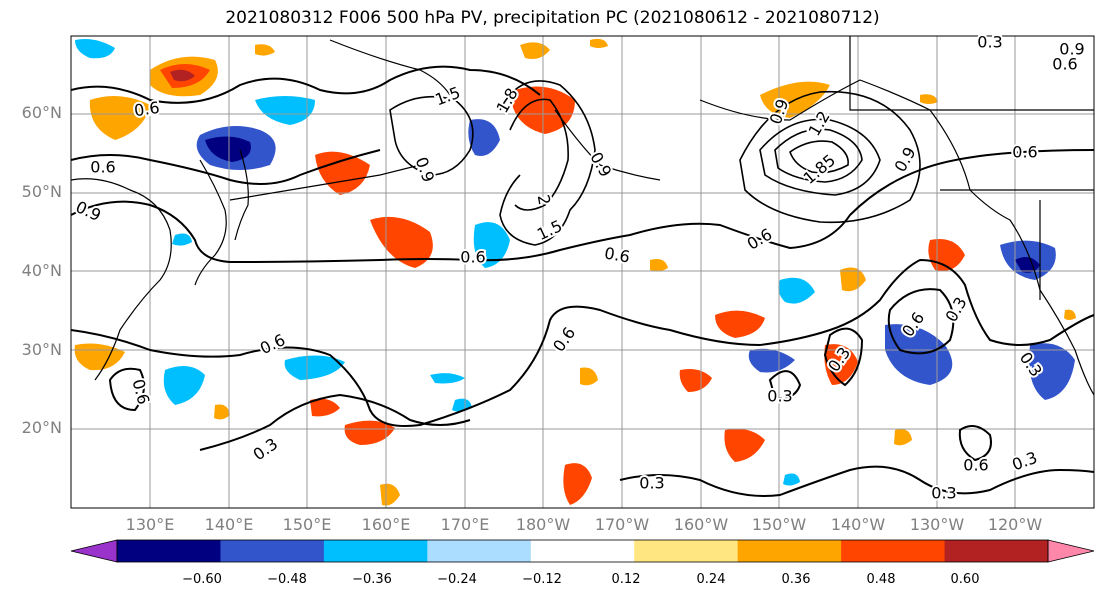 The height and width of the screenshot is (601, 1105). I want to click on lon-label-180w: 180°W, so click(543, 524).